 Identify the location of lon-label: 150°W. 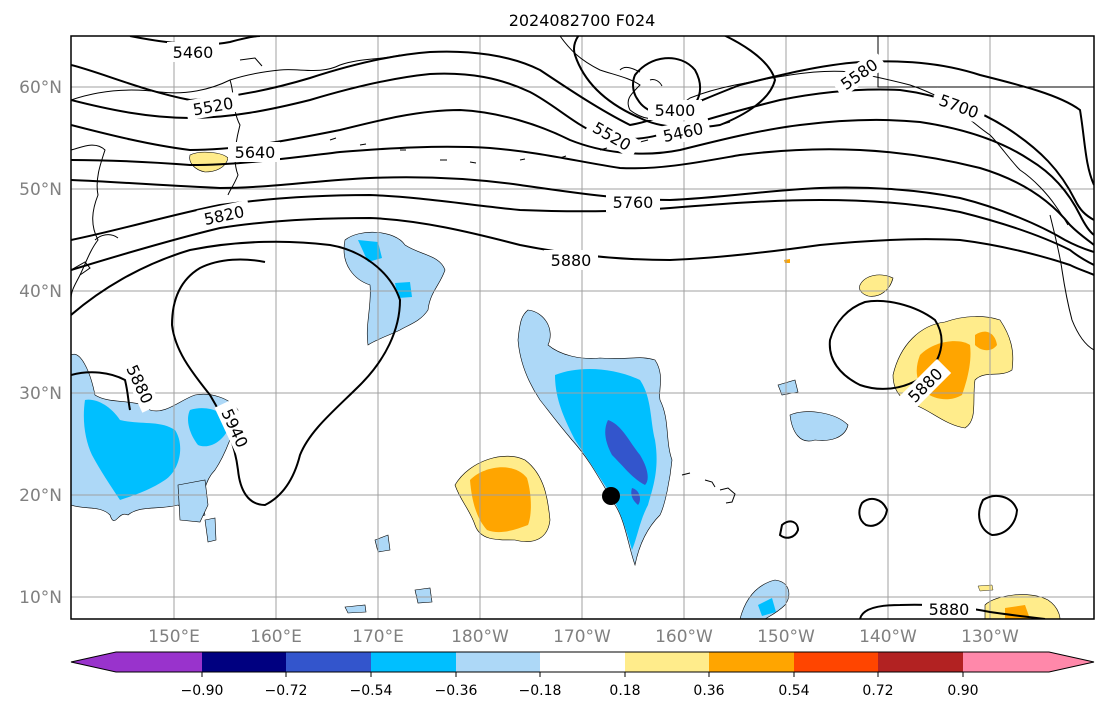
(786, 637).